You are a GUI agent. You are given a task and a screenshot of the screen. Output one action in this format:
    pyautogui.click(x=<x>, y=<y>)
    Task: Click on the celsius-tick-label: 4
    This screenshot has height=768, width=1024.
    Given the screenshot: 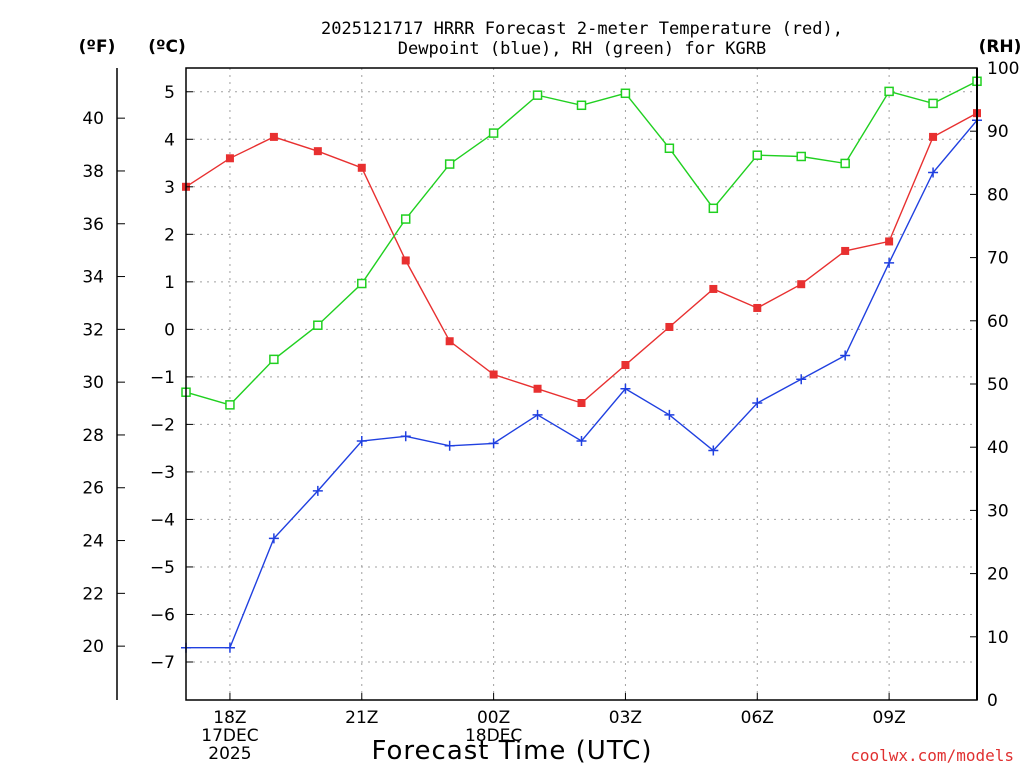 What is the action you would take?
    pyautogui.click(x=169, y=140)
    